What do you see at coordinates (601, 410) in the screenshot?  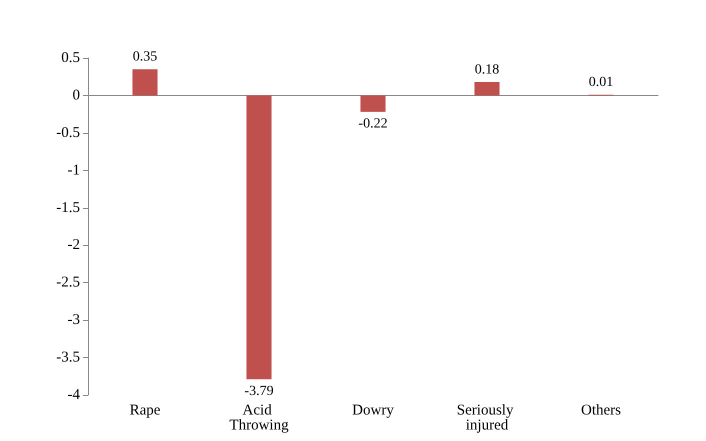 I see `x-tick-label: Others` at bounding box center [601, 410].